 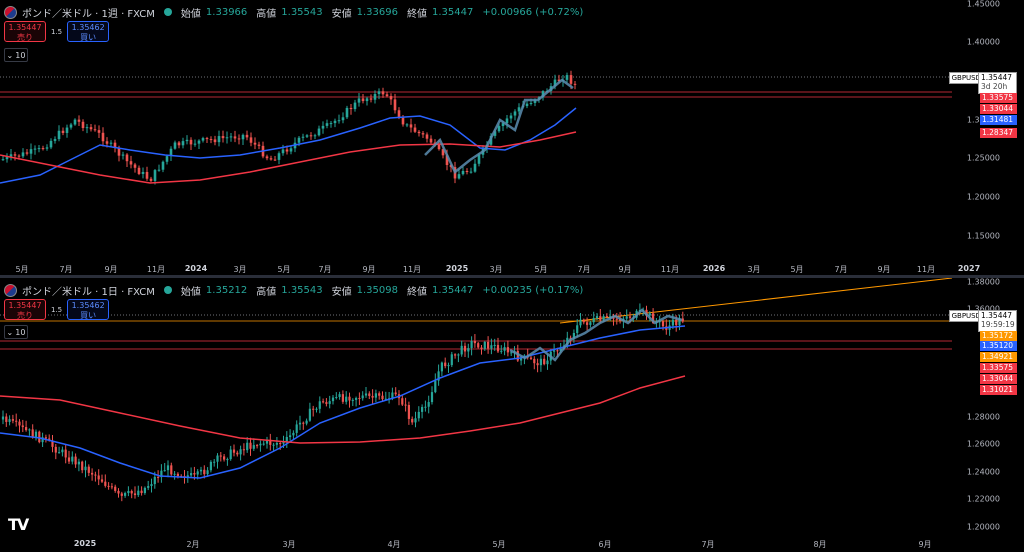 What do you see at coordinates (226, 12) in the screenshot?
I see `open-value: 1.33966` at bounding box center [226, 12].